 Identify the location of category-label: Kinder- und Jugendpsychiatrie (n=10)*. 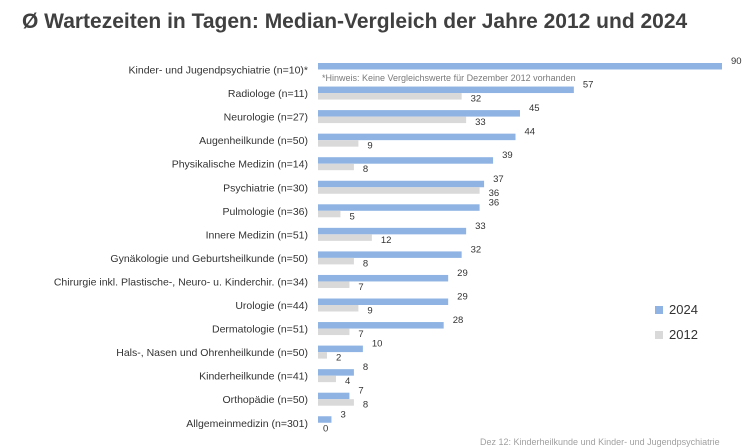
(218, 71).